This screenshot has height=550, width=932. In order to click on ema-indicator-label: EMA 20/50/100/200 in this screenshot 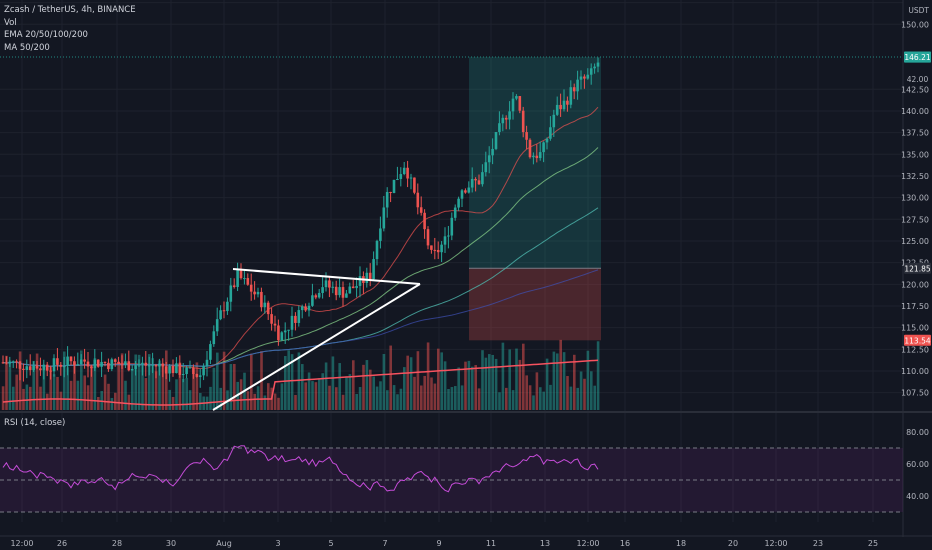, I will do `click(46, 35)`.